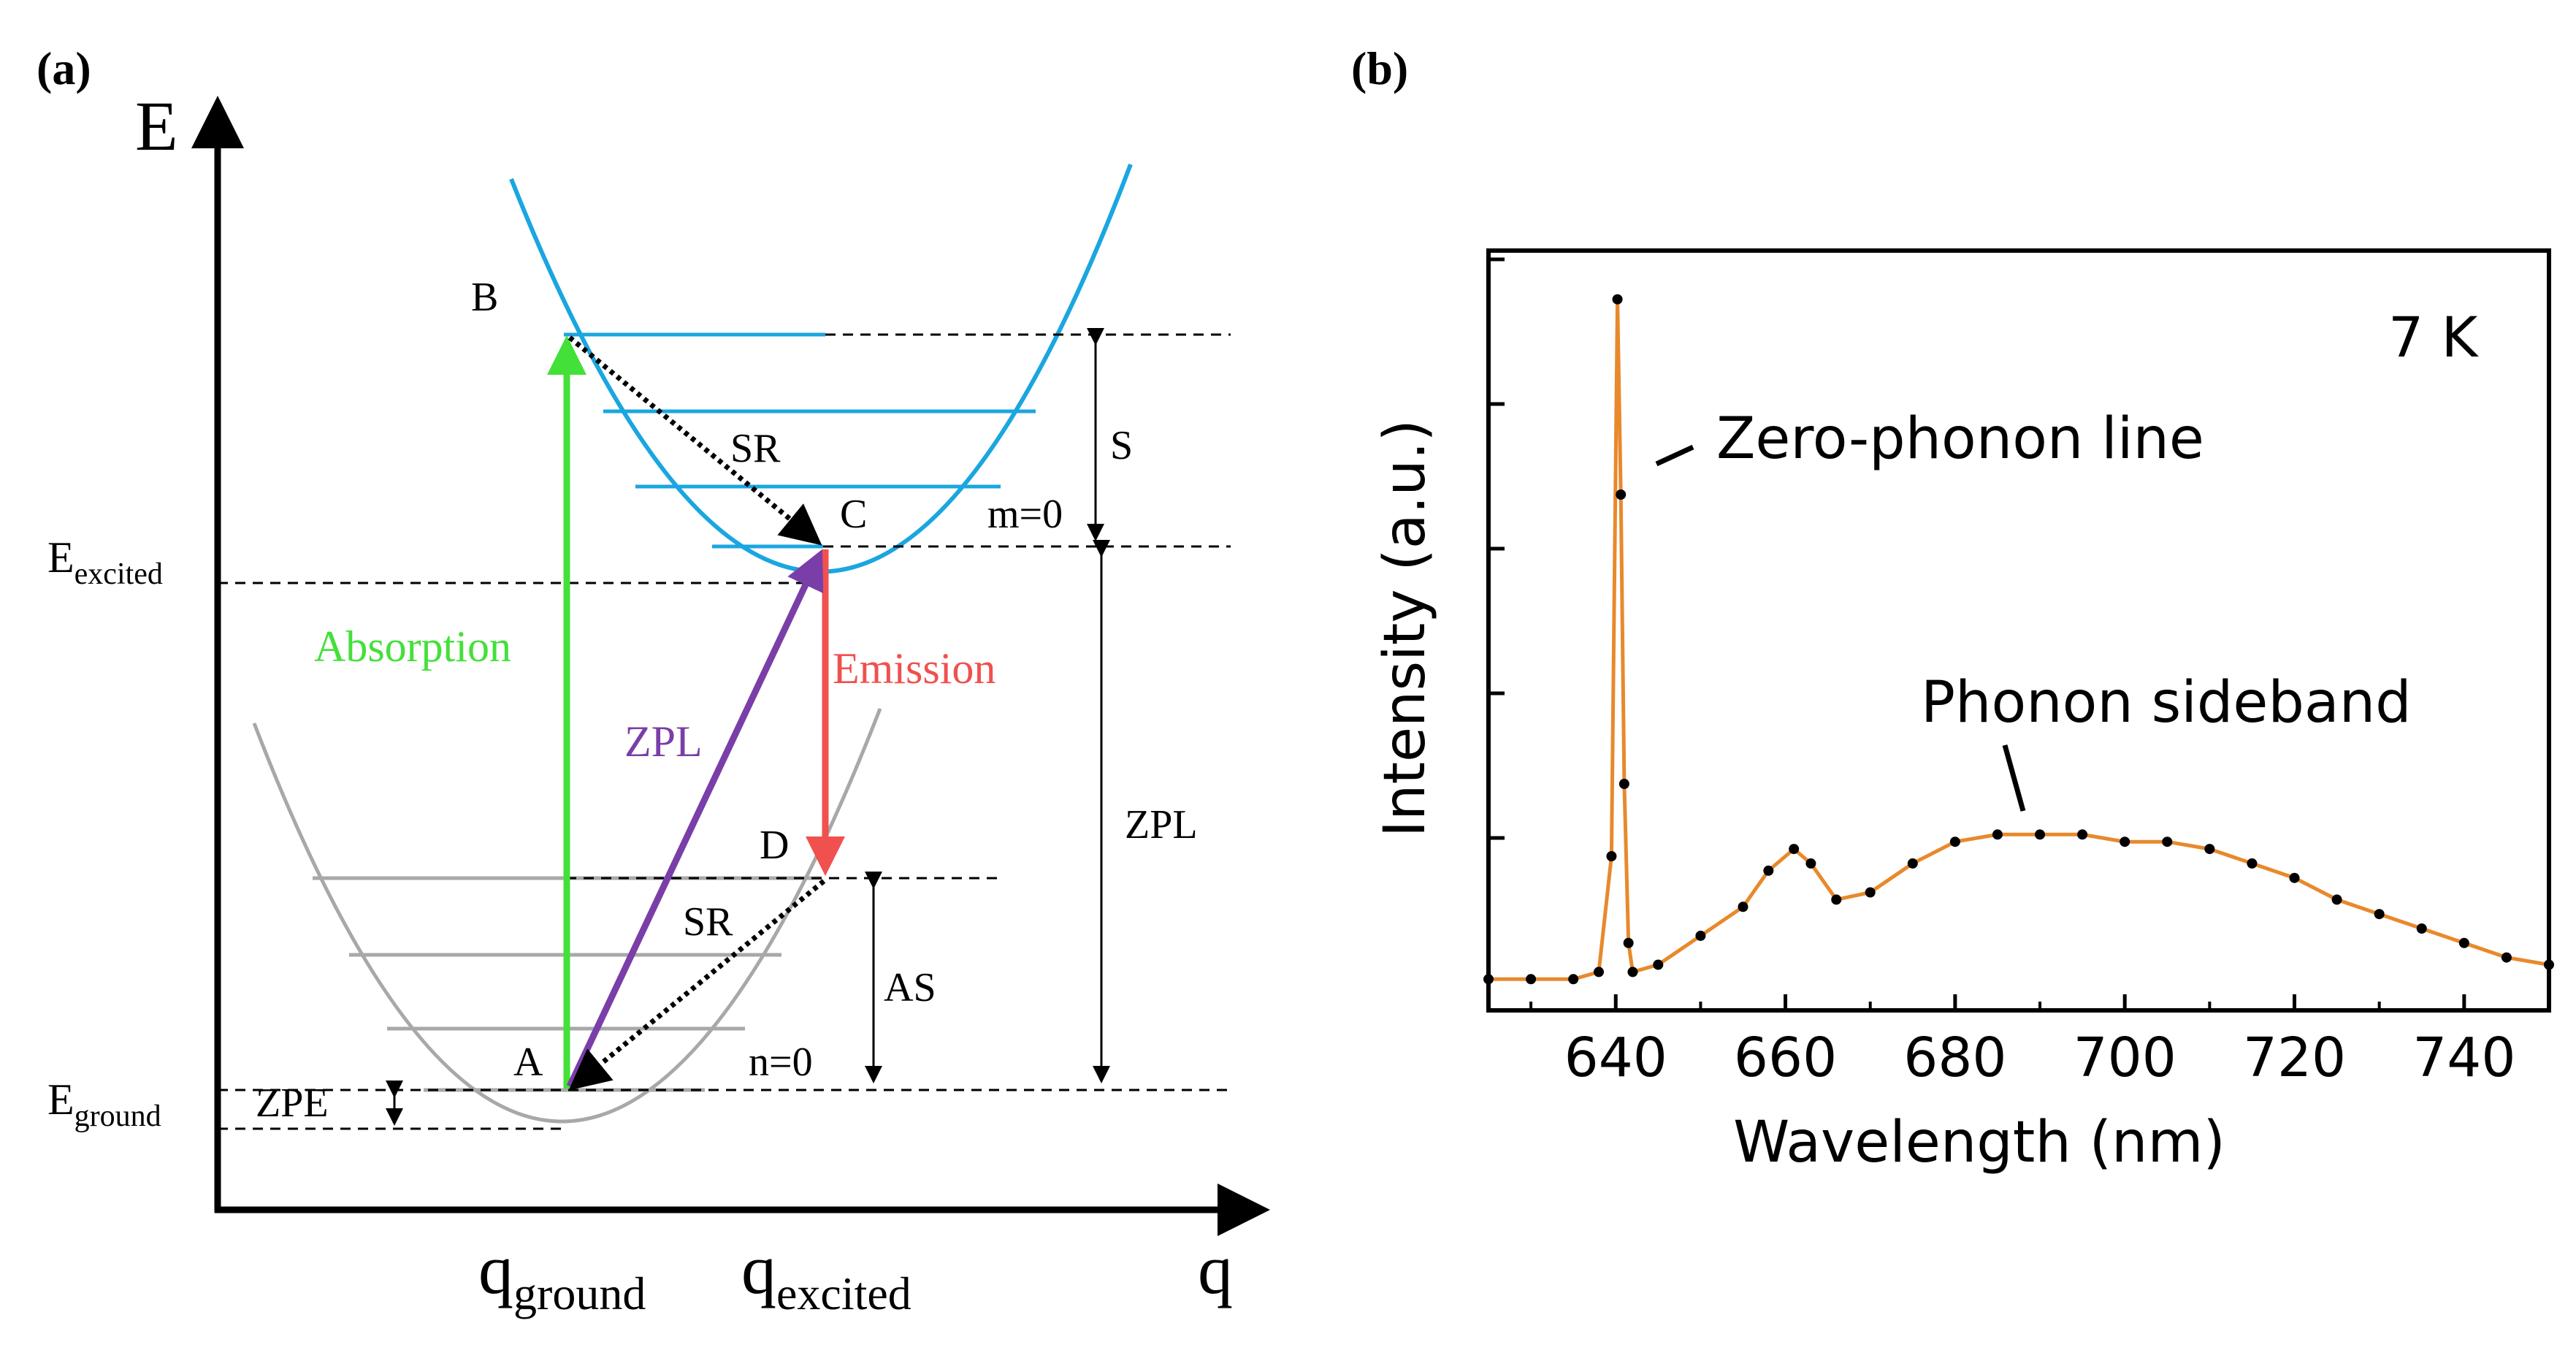 The image size is (2576, 1372). Describe the element at coordinates (2166, 703) in the screenshot. I see `sideband-annotation: Phonon sideband` at that location.